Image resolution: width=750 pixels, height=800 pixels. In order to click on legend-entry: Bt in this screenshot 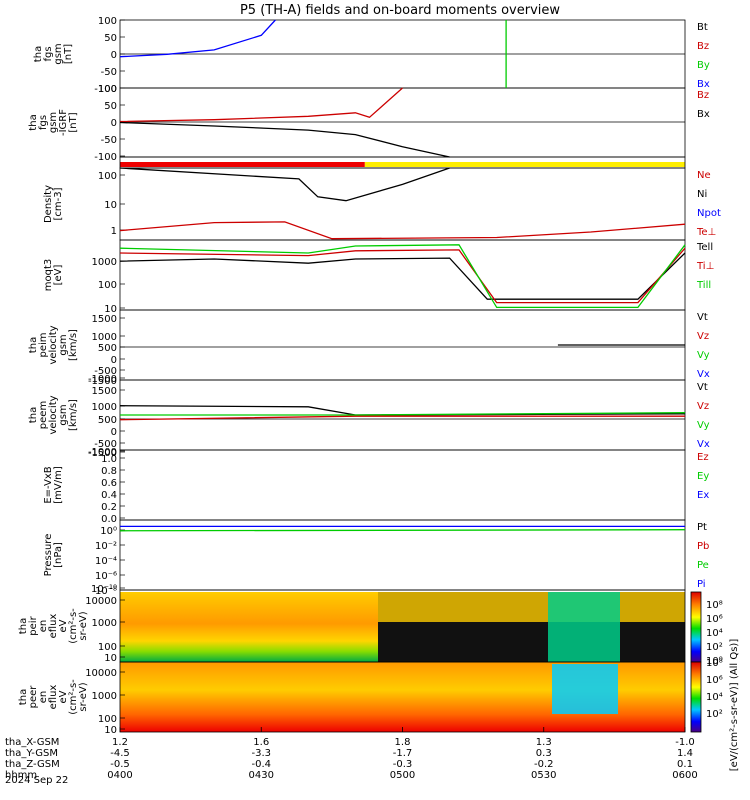, I will do `click(702, 27)`.